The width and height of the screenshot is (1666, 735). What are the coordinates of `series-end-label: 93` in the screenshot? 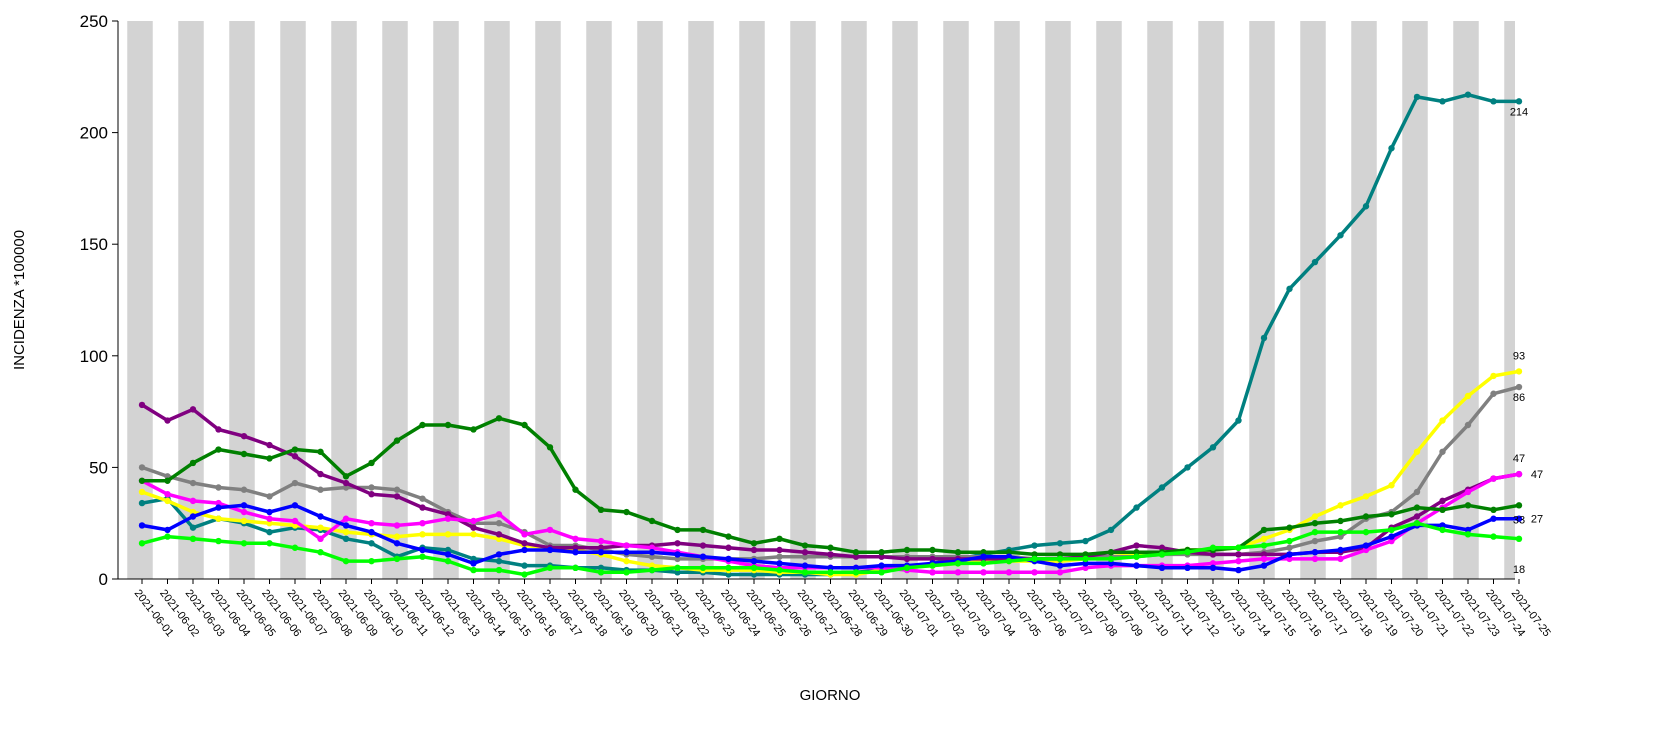 It's located at (1519, 356).